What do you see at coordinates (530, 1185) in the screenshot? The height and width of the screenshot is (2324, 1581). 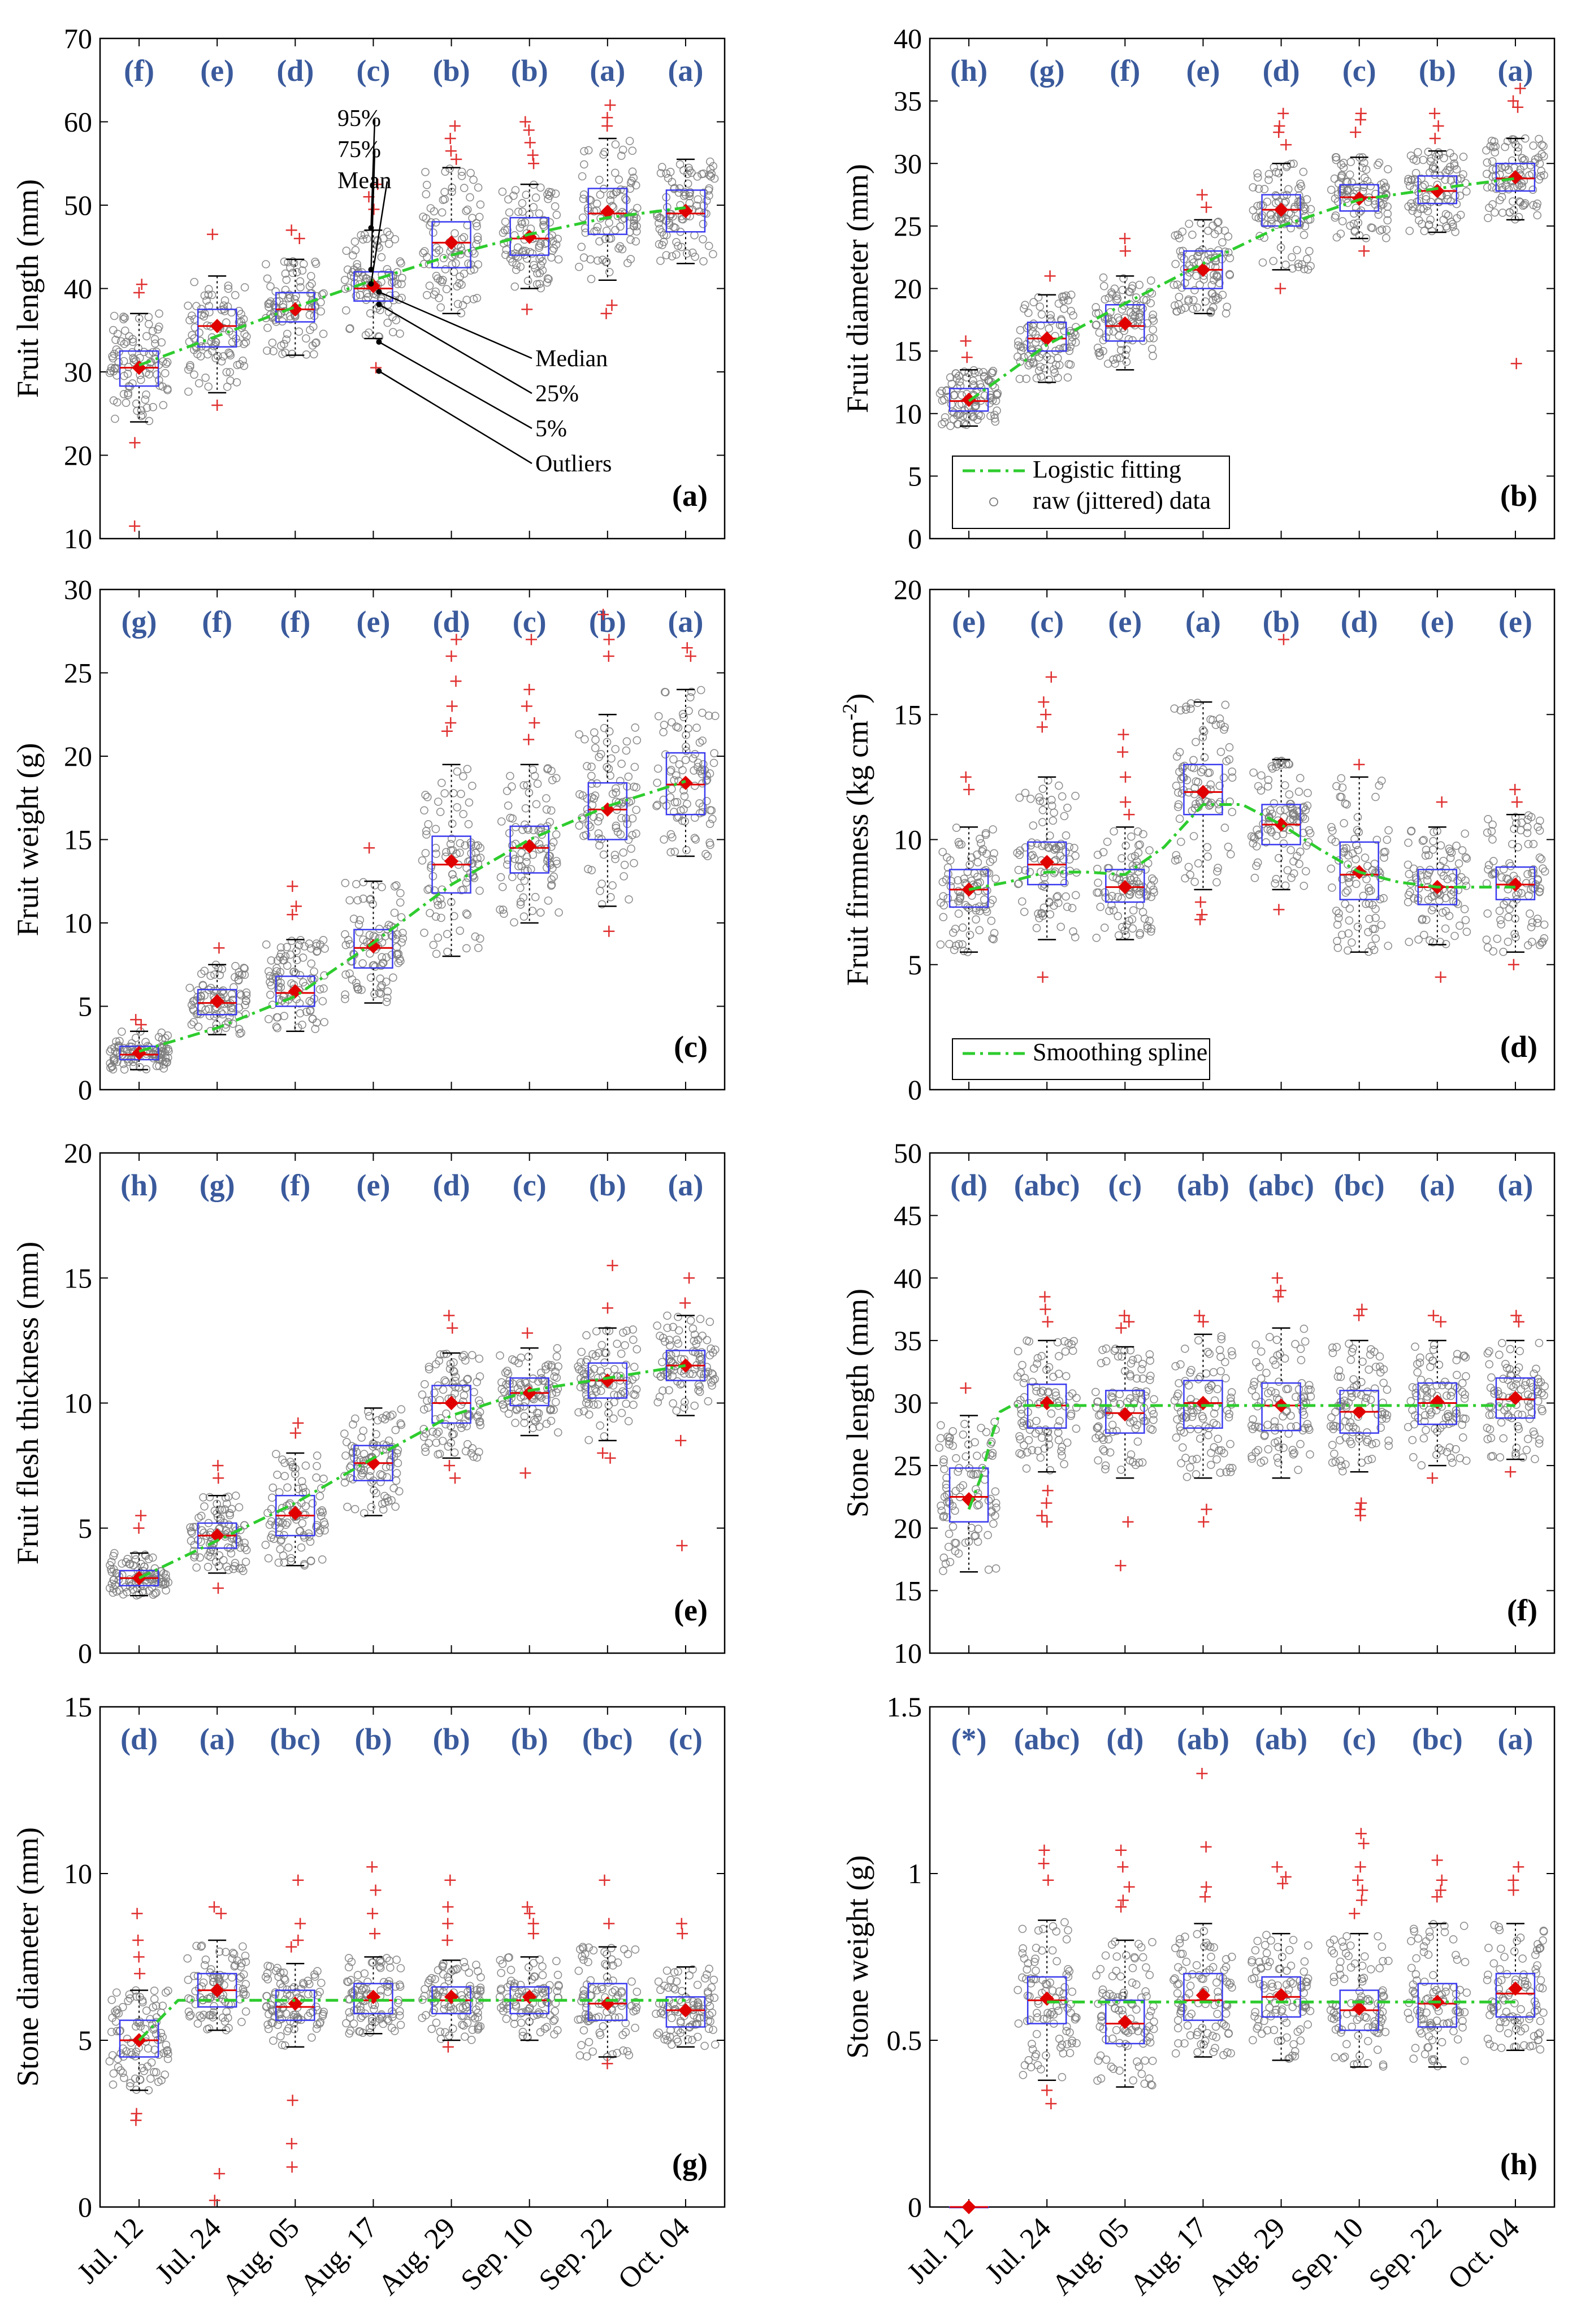 I see `significance-letter: (c)` at bounding box center [530, 1185].